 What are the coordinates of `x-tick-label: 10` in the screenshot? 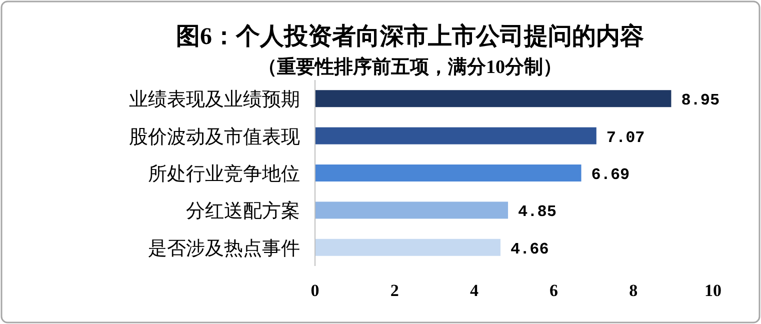 It's located at (713, 290).